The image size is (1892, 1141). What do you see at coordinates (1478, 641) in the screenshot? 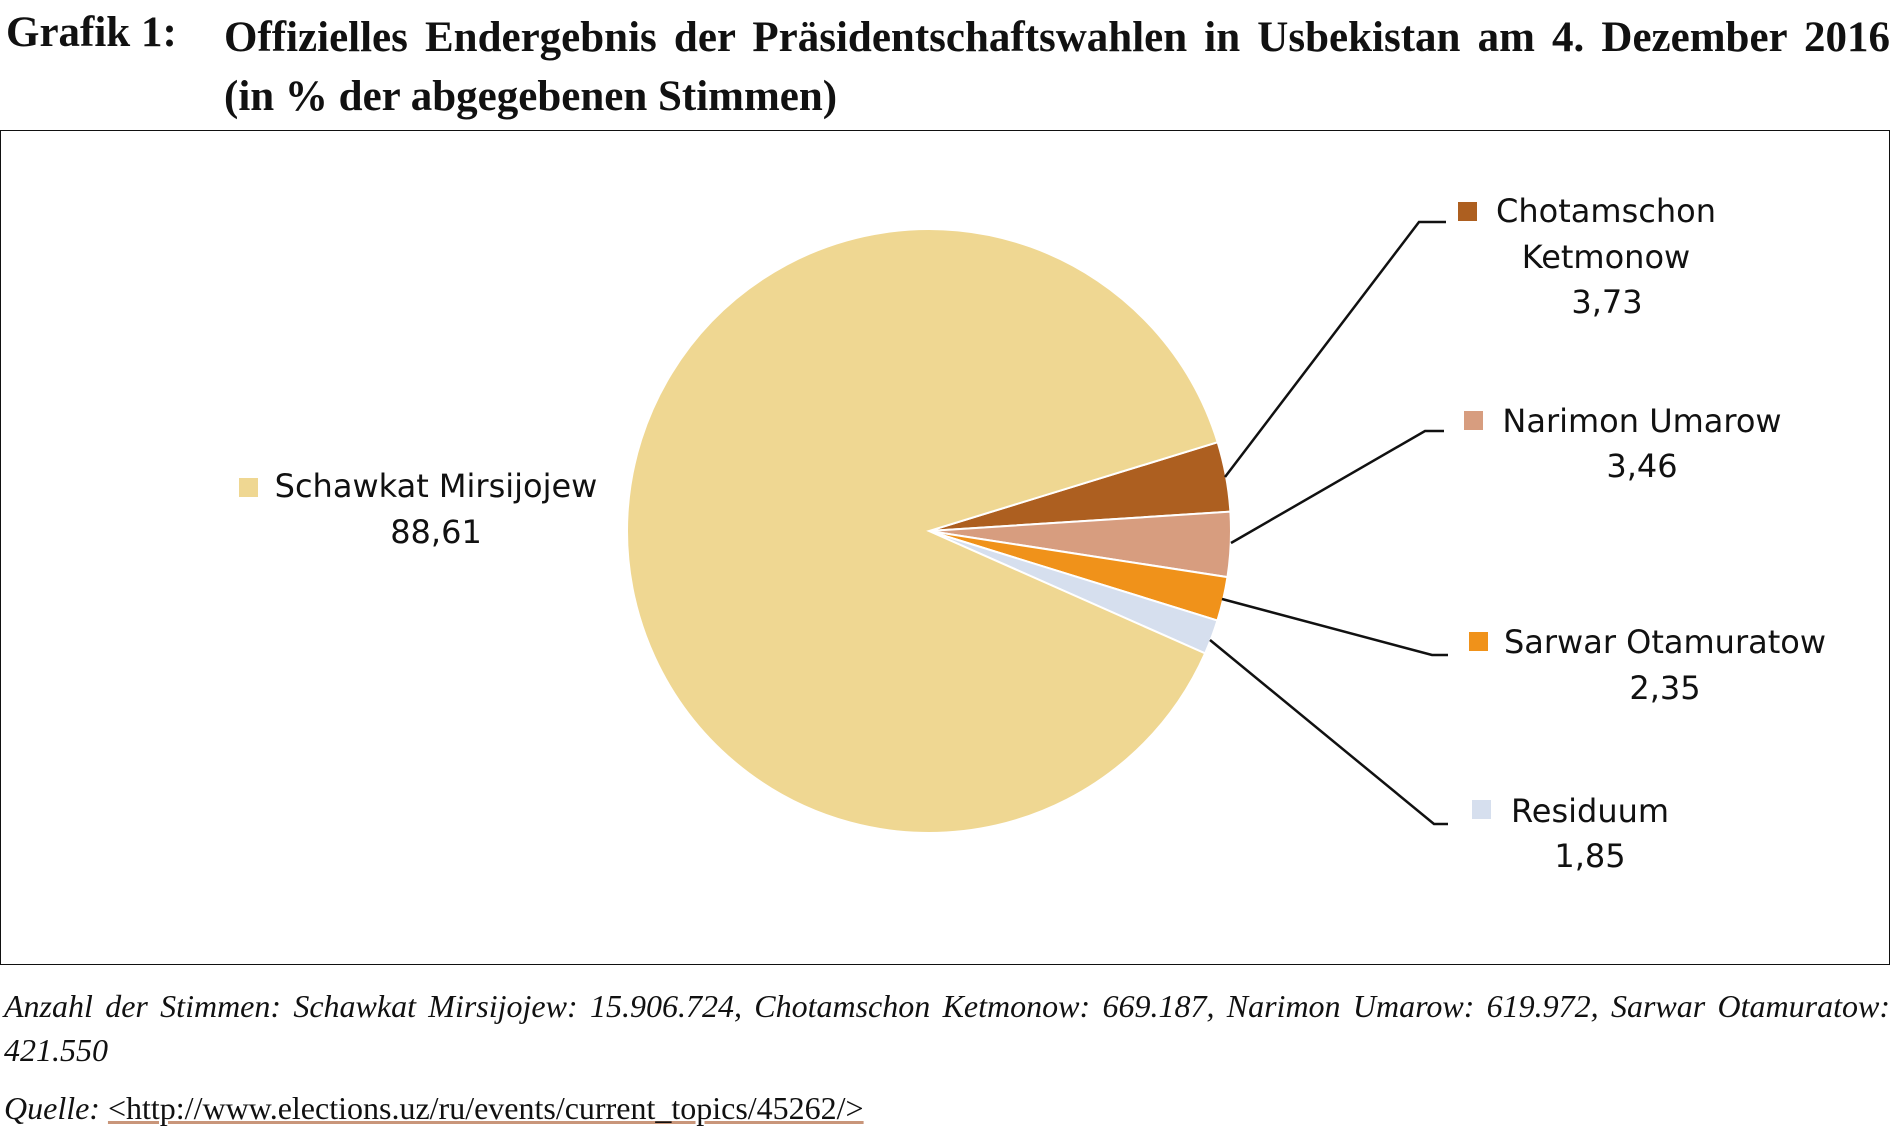
I see `legend-swatch-sarwar` at bounding box center [1478, 641].